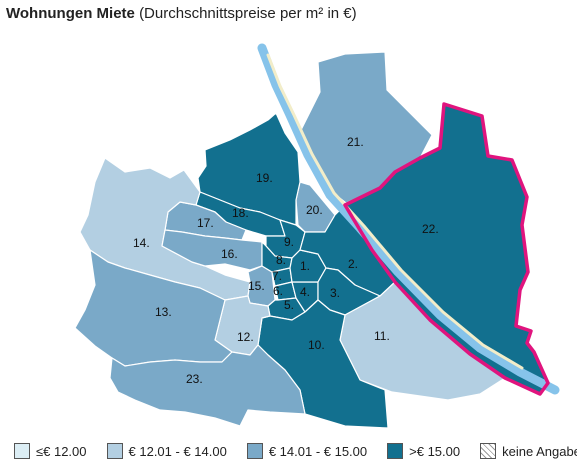  Describe the element at coordinates (335, 293) in the screenshot. I see `district-label-3: 3.` at that location.